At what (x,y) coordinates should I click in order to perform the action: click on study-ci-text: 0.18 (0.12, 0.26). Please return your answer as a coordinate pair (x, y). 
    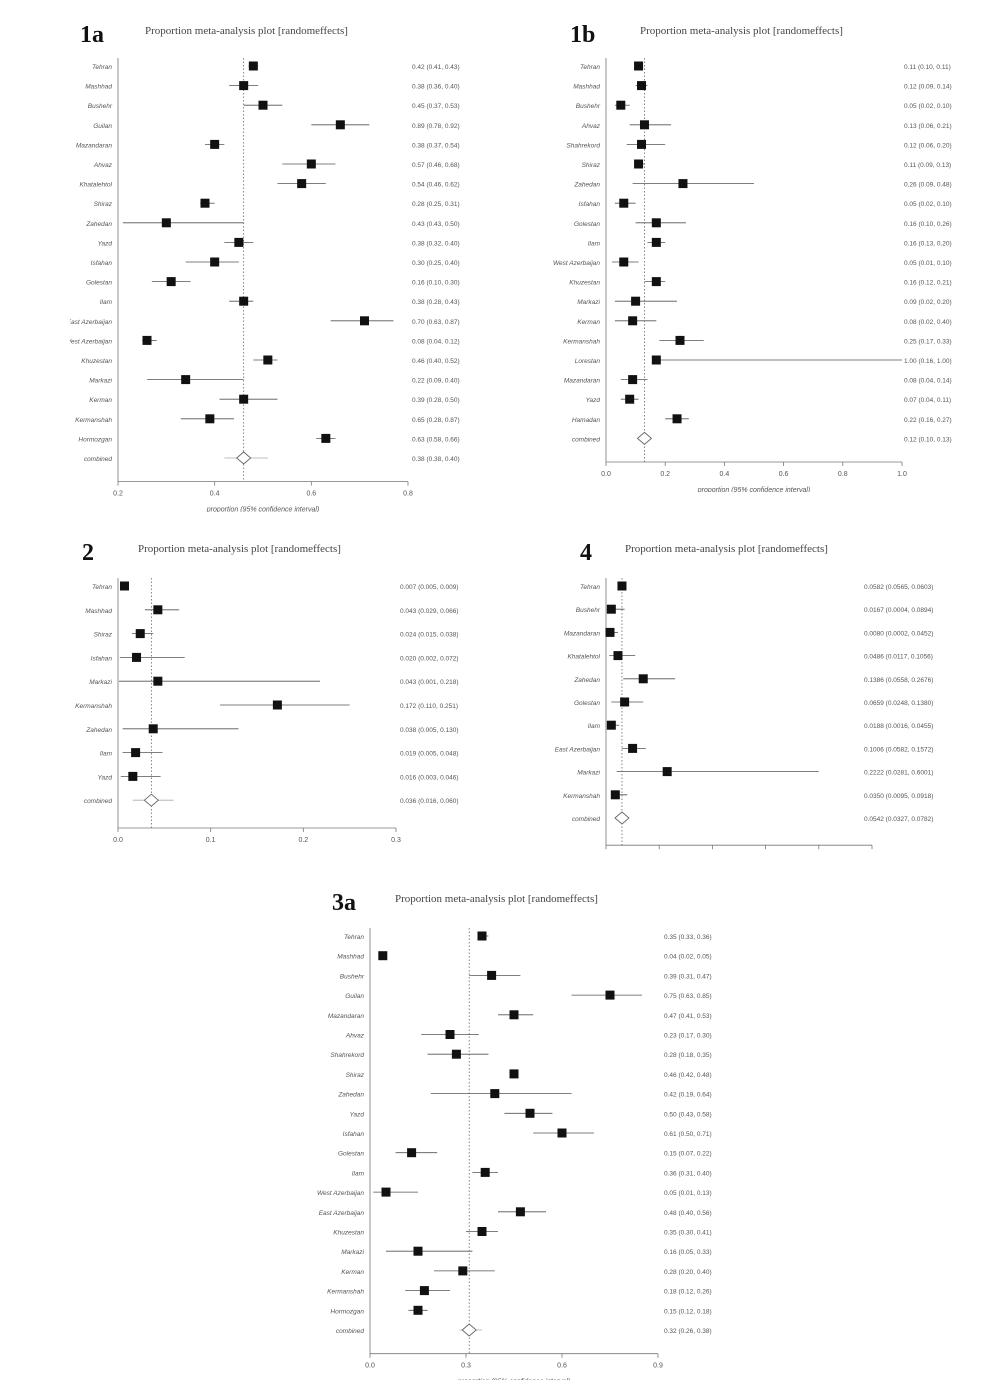
    Looking at the image, I should click on (688, 1292).